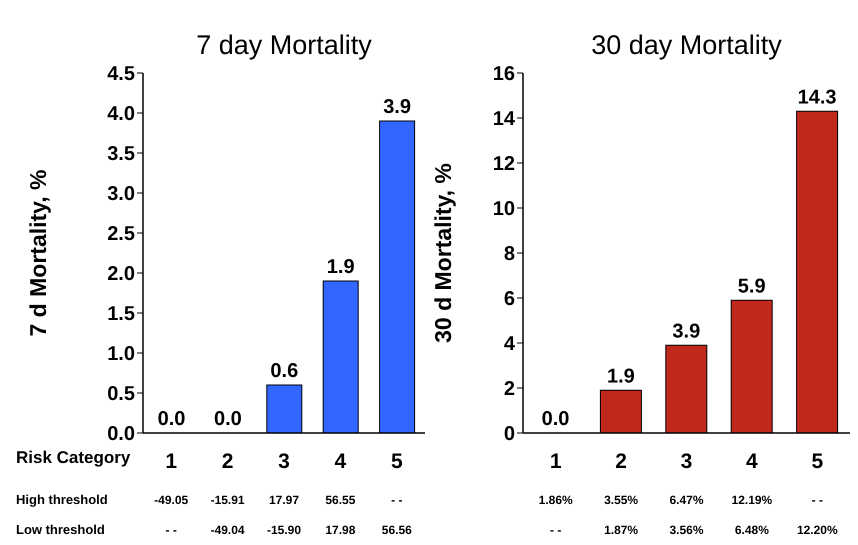 The image size is (858, 545). Describe the element at coordinates (121, 194) in the screenshot. I see `y-tick-label: 3.0` at that location.